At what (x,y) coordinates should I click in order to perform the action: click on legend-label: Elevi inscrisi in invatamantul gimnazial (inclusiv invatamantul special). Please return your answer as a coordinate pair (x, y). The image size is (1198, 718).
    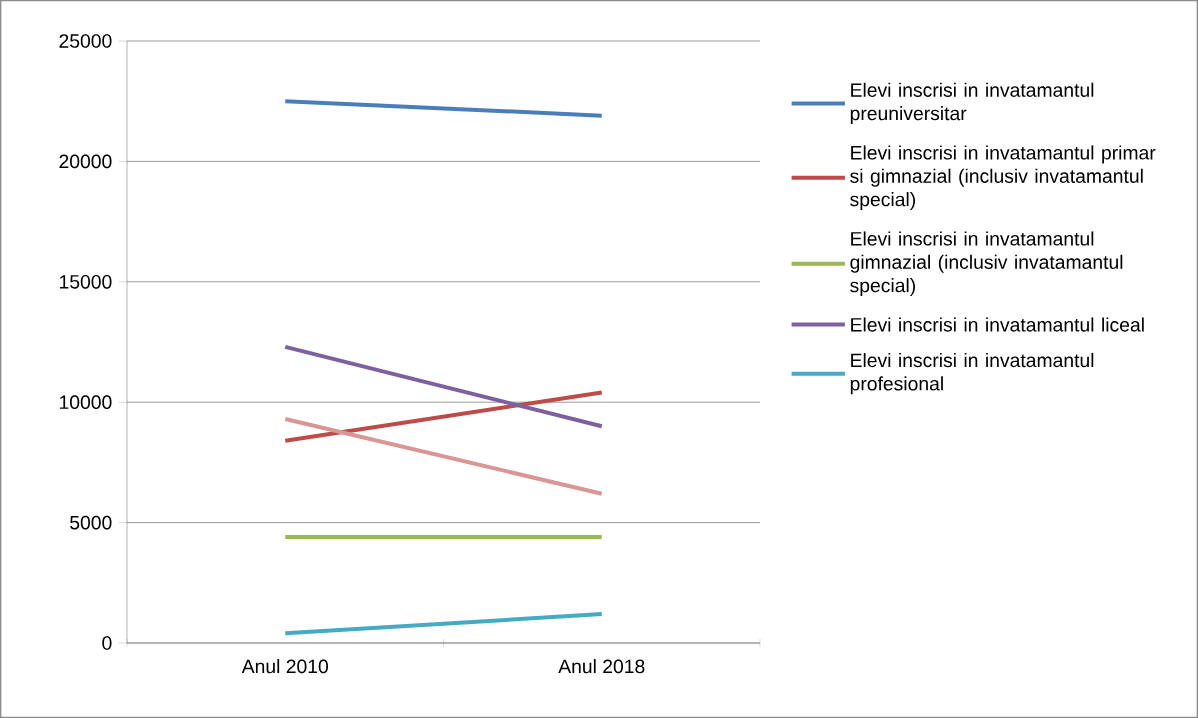
    Looking at the image, I should click on (986, 264).